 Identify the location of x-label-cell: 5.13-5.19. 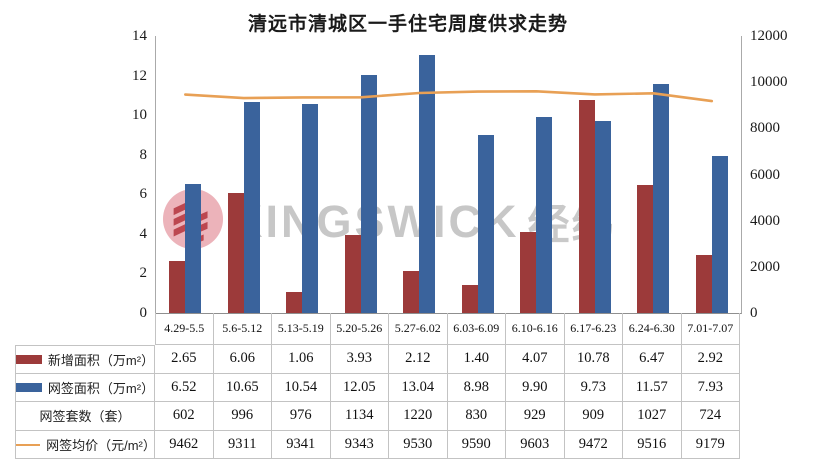
(301, 329).